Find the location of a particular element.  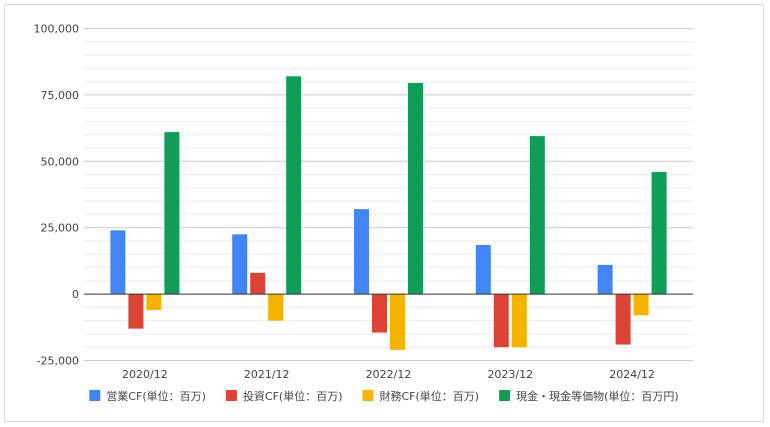

legend-item: 財務CF(単位：百万) is located at coordinates (421, 396).